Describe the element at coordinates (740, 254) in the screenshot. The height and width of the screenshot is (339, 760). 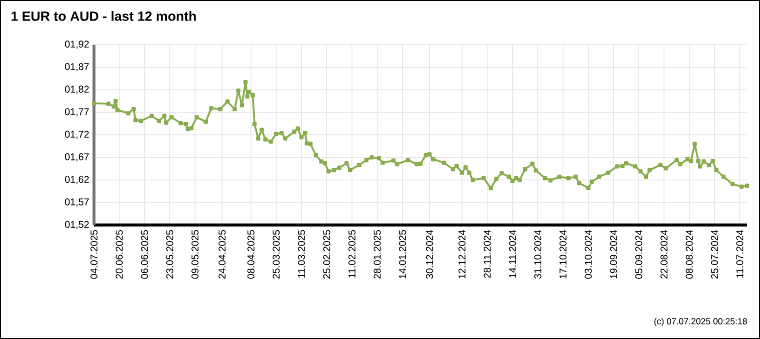
I see `x-tick-label: 11.07.2024` at that location.